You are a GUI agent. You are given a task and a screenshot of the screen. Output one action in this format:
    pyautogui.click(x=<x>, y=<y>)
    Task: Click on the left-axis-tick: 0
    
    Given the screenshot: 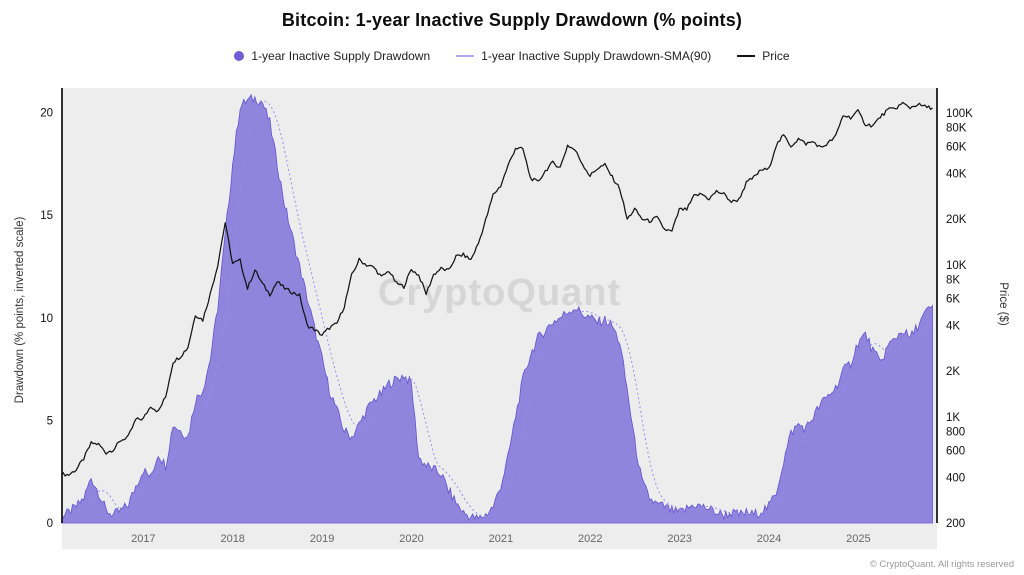 What is the action you would take?
    pyautogui.click(x=50, y=524)
    